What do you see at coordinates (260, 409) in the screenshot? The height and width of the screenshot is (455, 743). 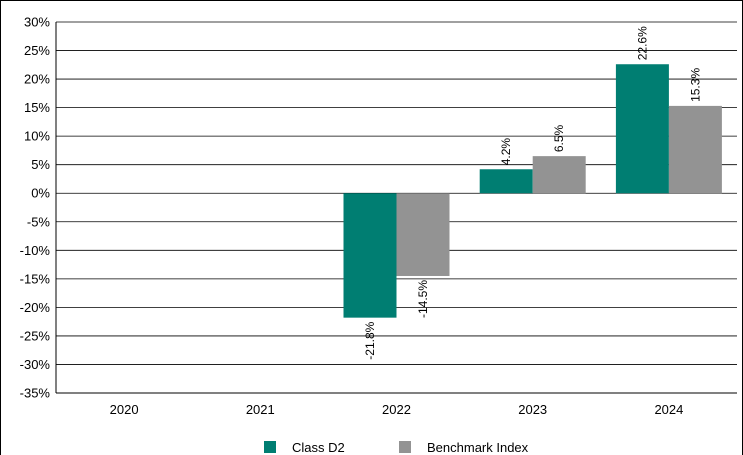 I see `x-tick-label: 2021` at bounding box center [260, 409].